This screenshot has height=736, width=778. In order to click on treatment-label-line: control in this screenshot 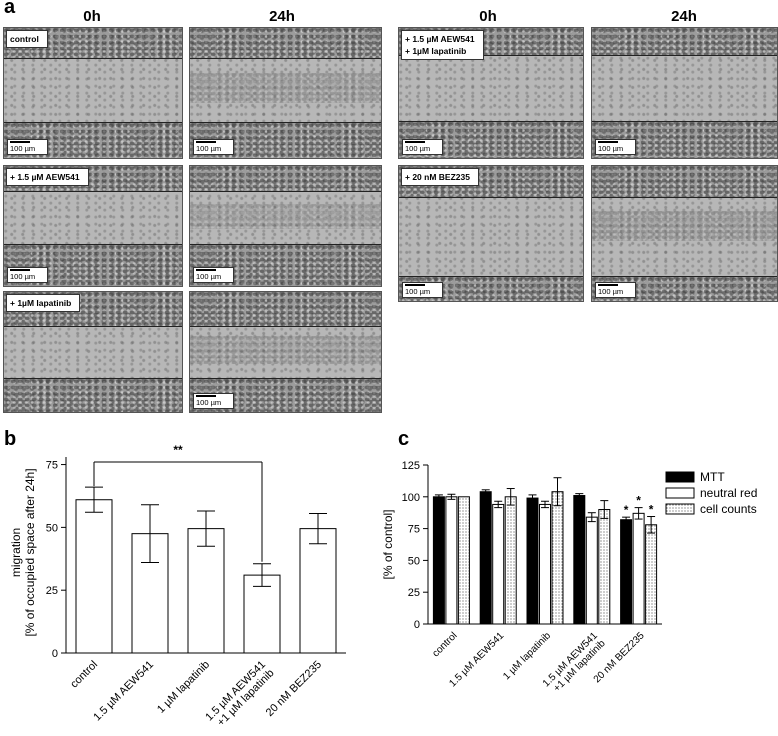, I will do `click(24, 39)`.